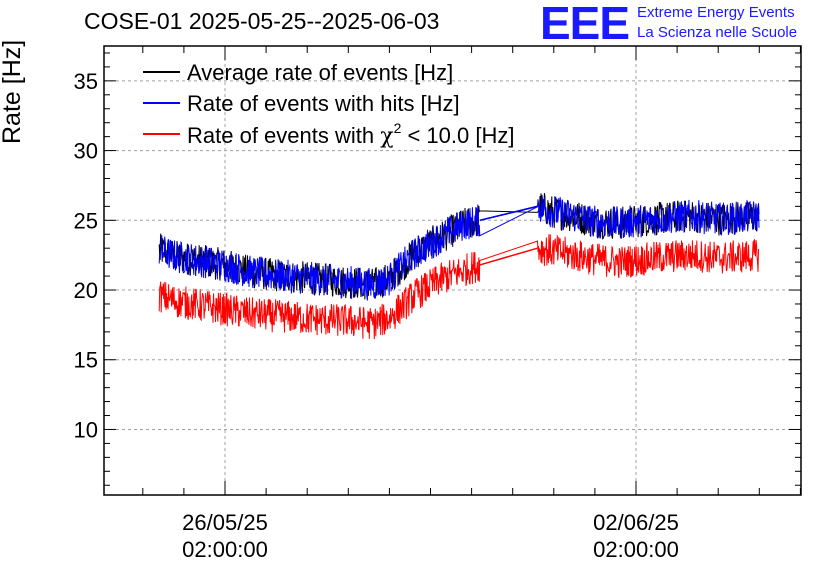  What do you see at coordinates (398, 128) in the screenshot?
I see `legend-chi-sup: 2` at bounding box center [398, 128].